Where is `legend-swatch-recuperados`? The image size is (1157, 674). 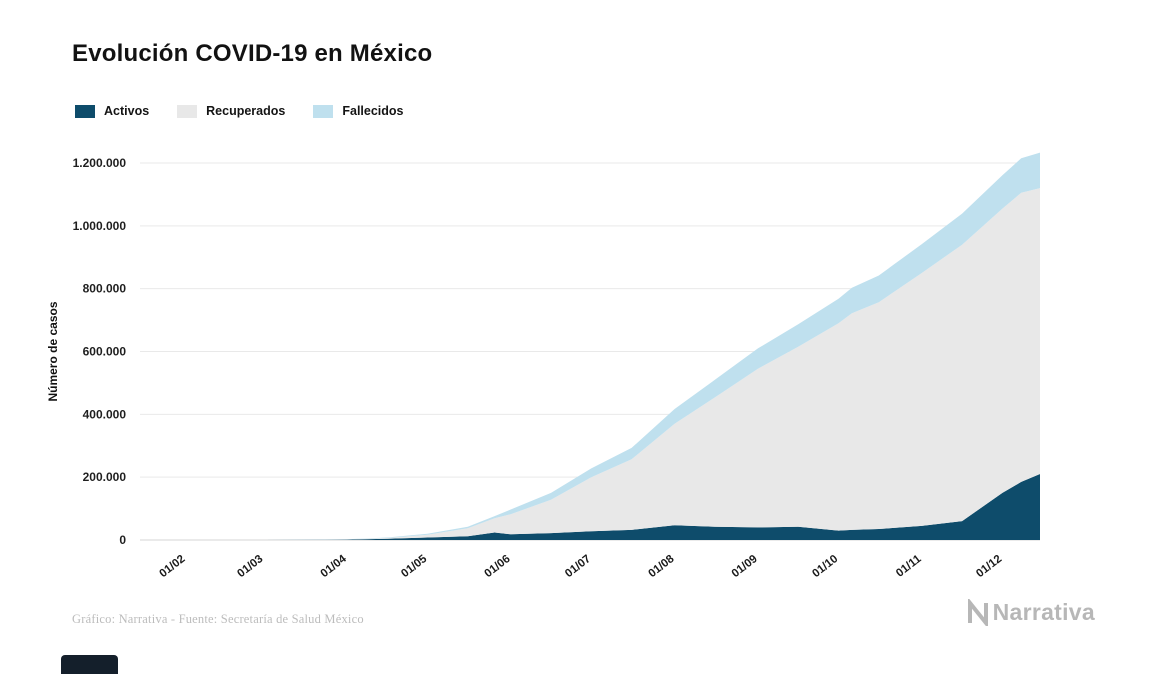
legend-swatch-recuperados is located at coordinates (187, 111).